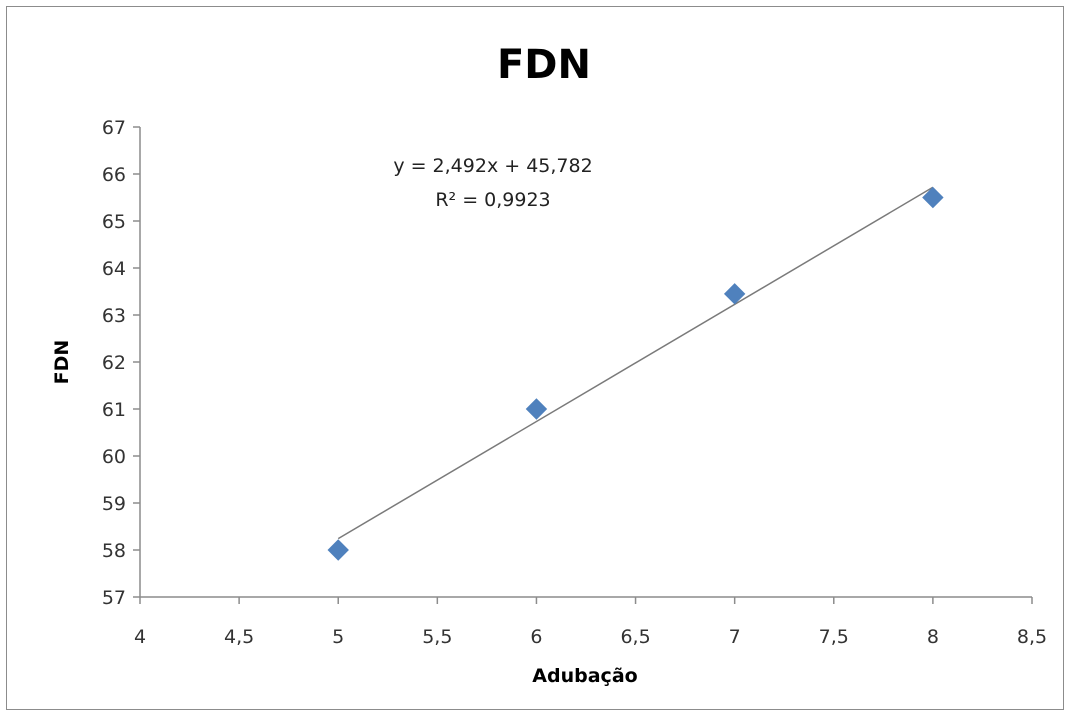 This screenshot has height=716, width=1071. I want to click on x-tick-label: 4, so click(140, 637).